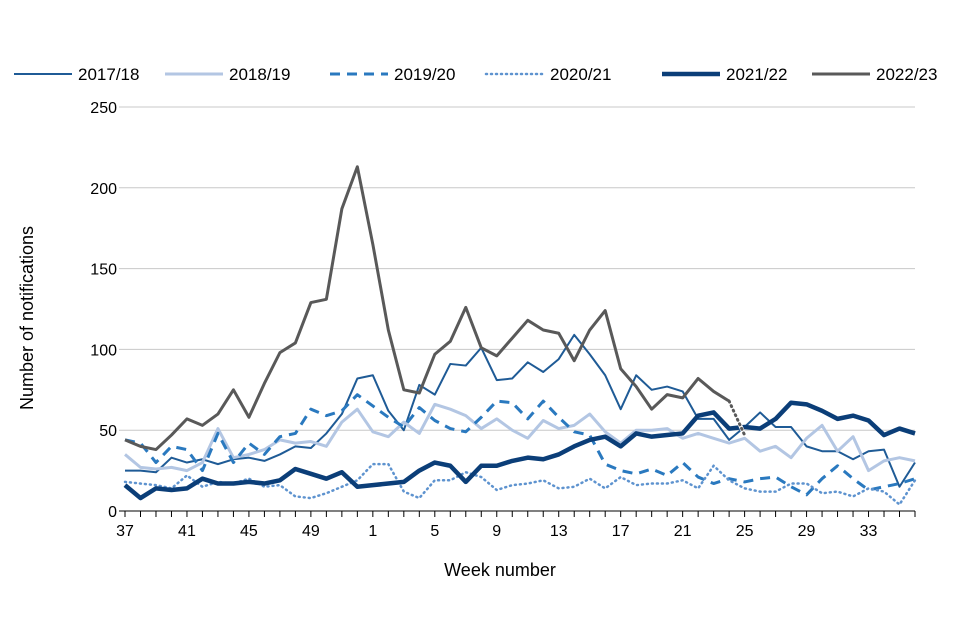 This screenshot has width=960, height=640. I want to click on y-tick-label: 50, so click(108, 431).